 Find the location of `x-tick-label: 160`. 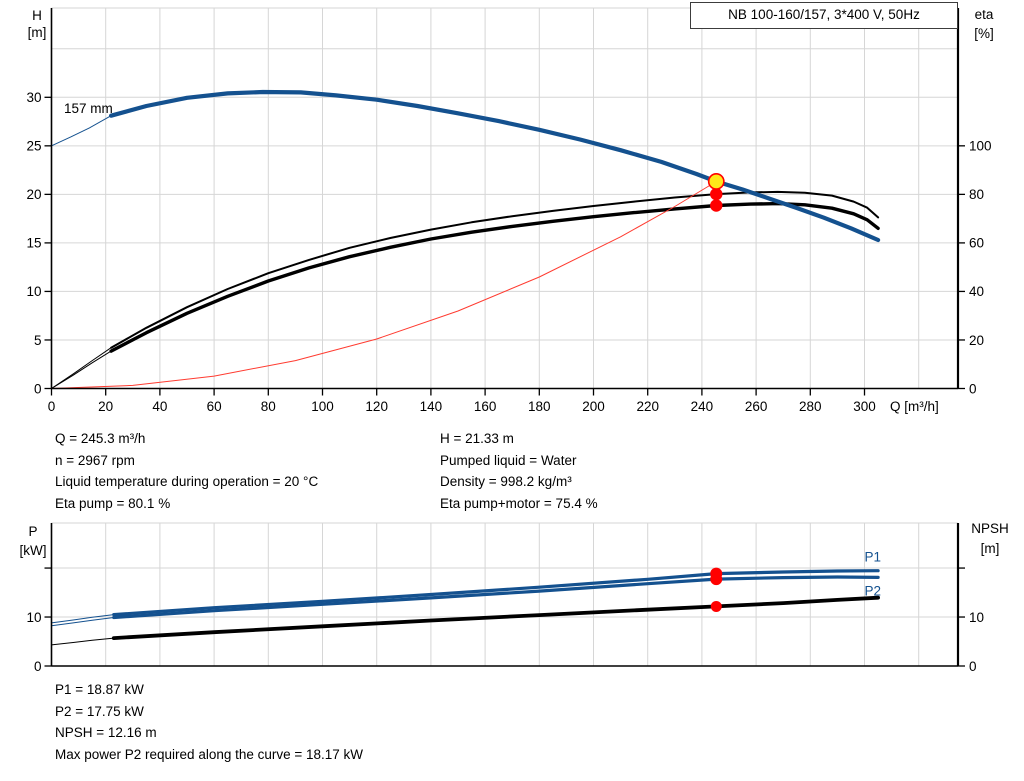

x-tick-label: 160 is located at coordinates (485, 406).